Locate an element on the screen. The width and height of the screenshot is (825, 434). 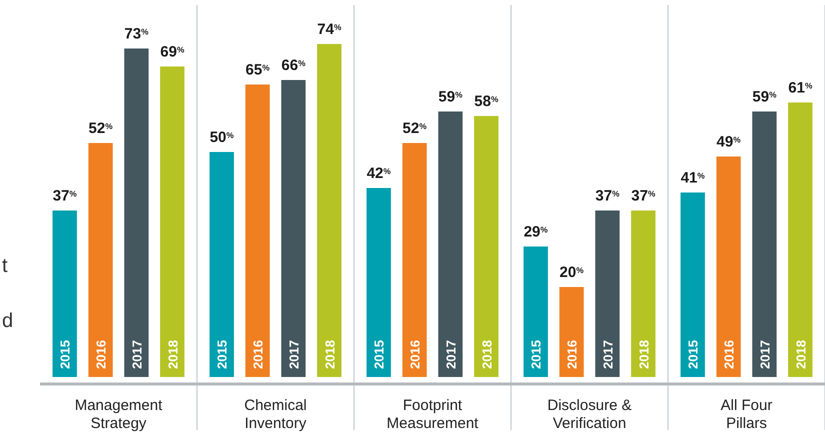
x-tick-label: Management Strategy is located at coordinates (119, 414).